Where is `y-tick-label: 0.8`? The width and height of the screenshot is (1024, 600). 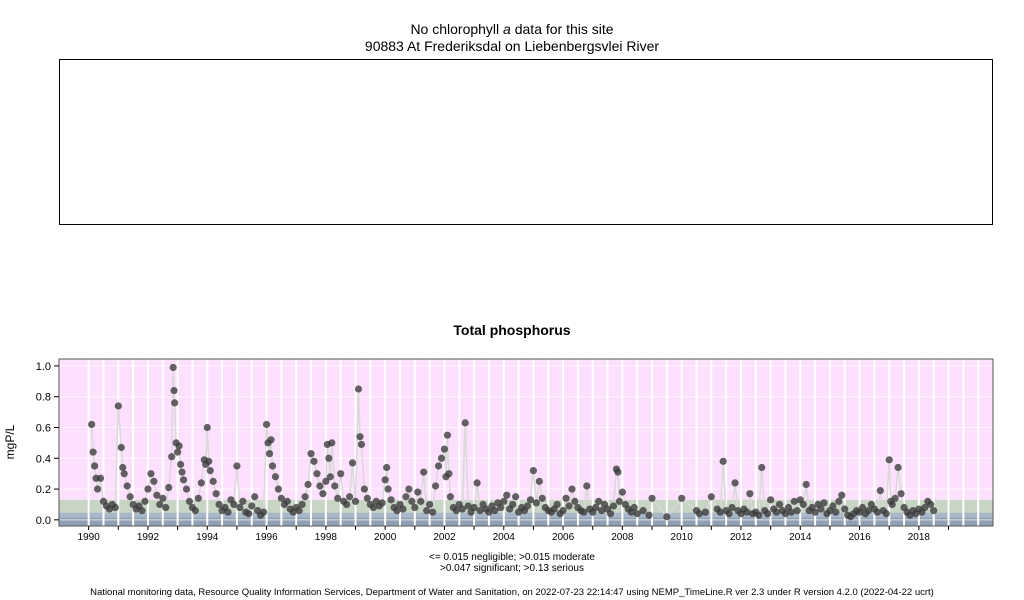
y-tick-label: 0.8 is located at coordinates (43, 398).